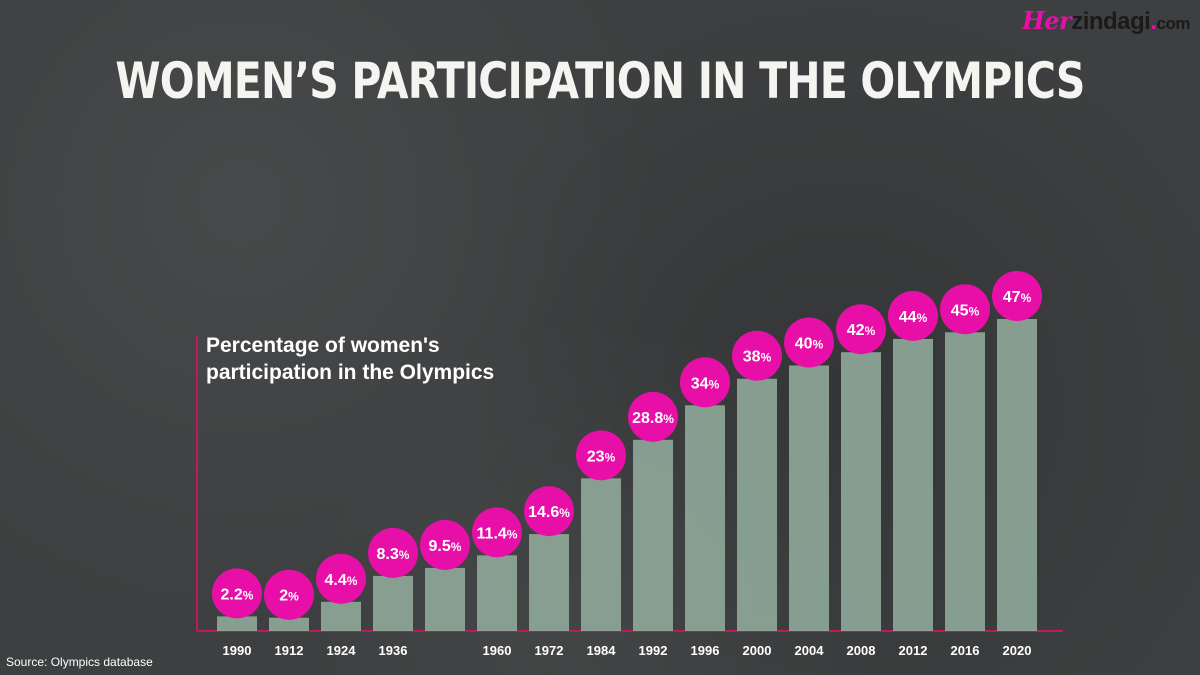  I want to click on data-label: 47%, so click(1017, 297).